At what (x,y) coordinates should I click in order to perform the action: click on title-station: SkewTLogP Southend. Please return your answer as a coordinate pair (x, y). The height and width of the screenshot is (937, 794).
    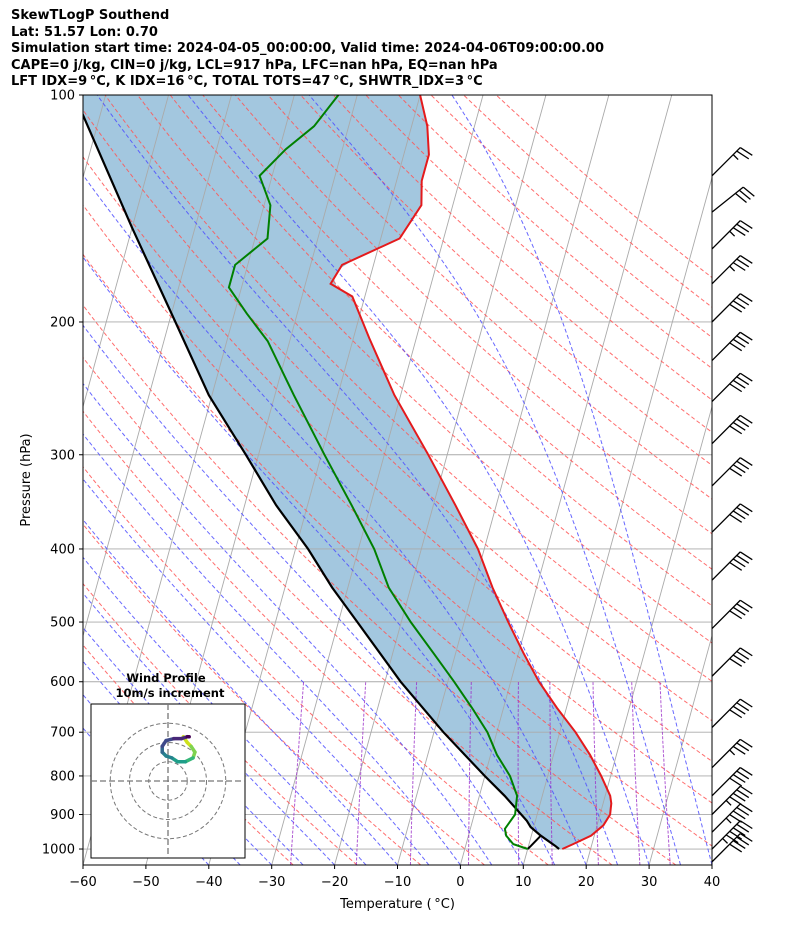
    Looking at the image, I should click on (90, 15).